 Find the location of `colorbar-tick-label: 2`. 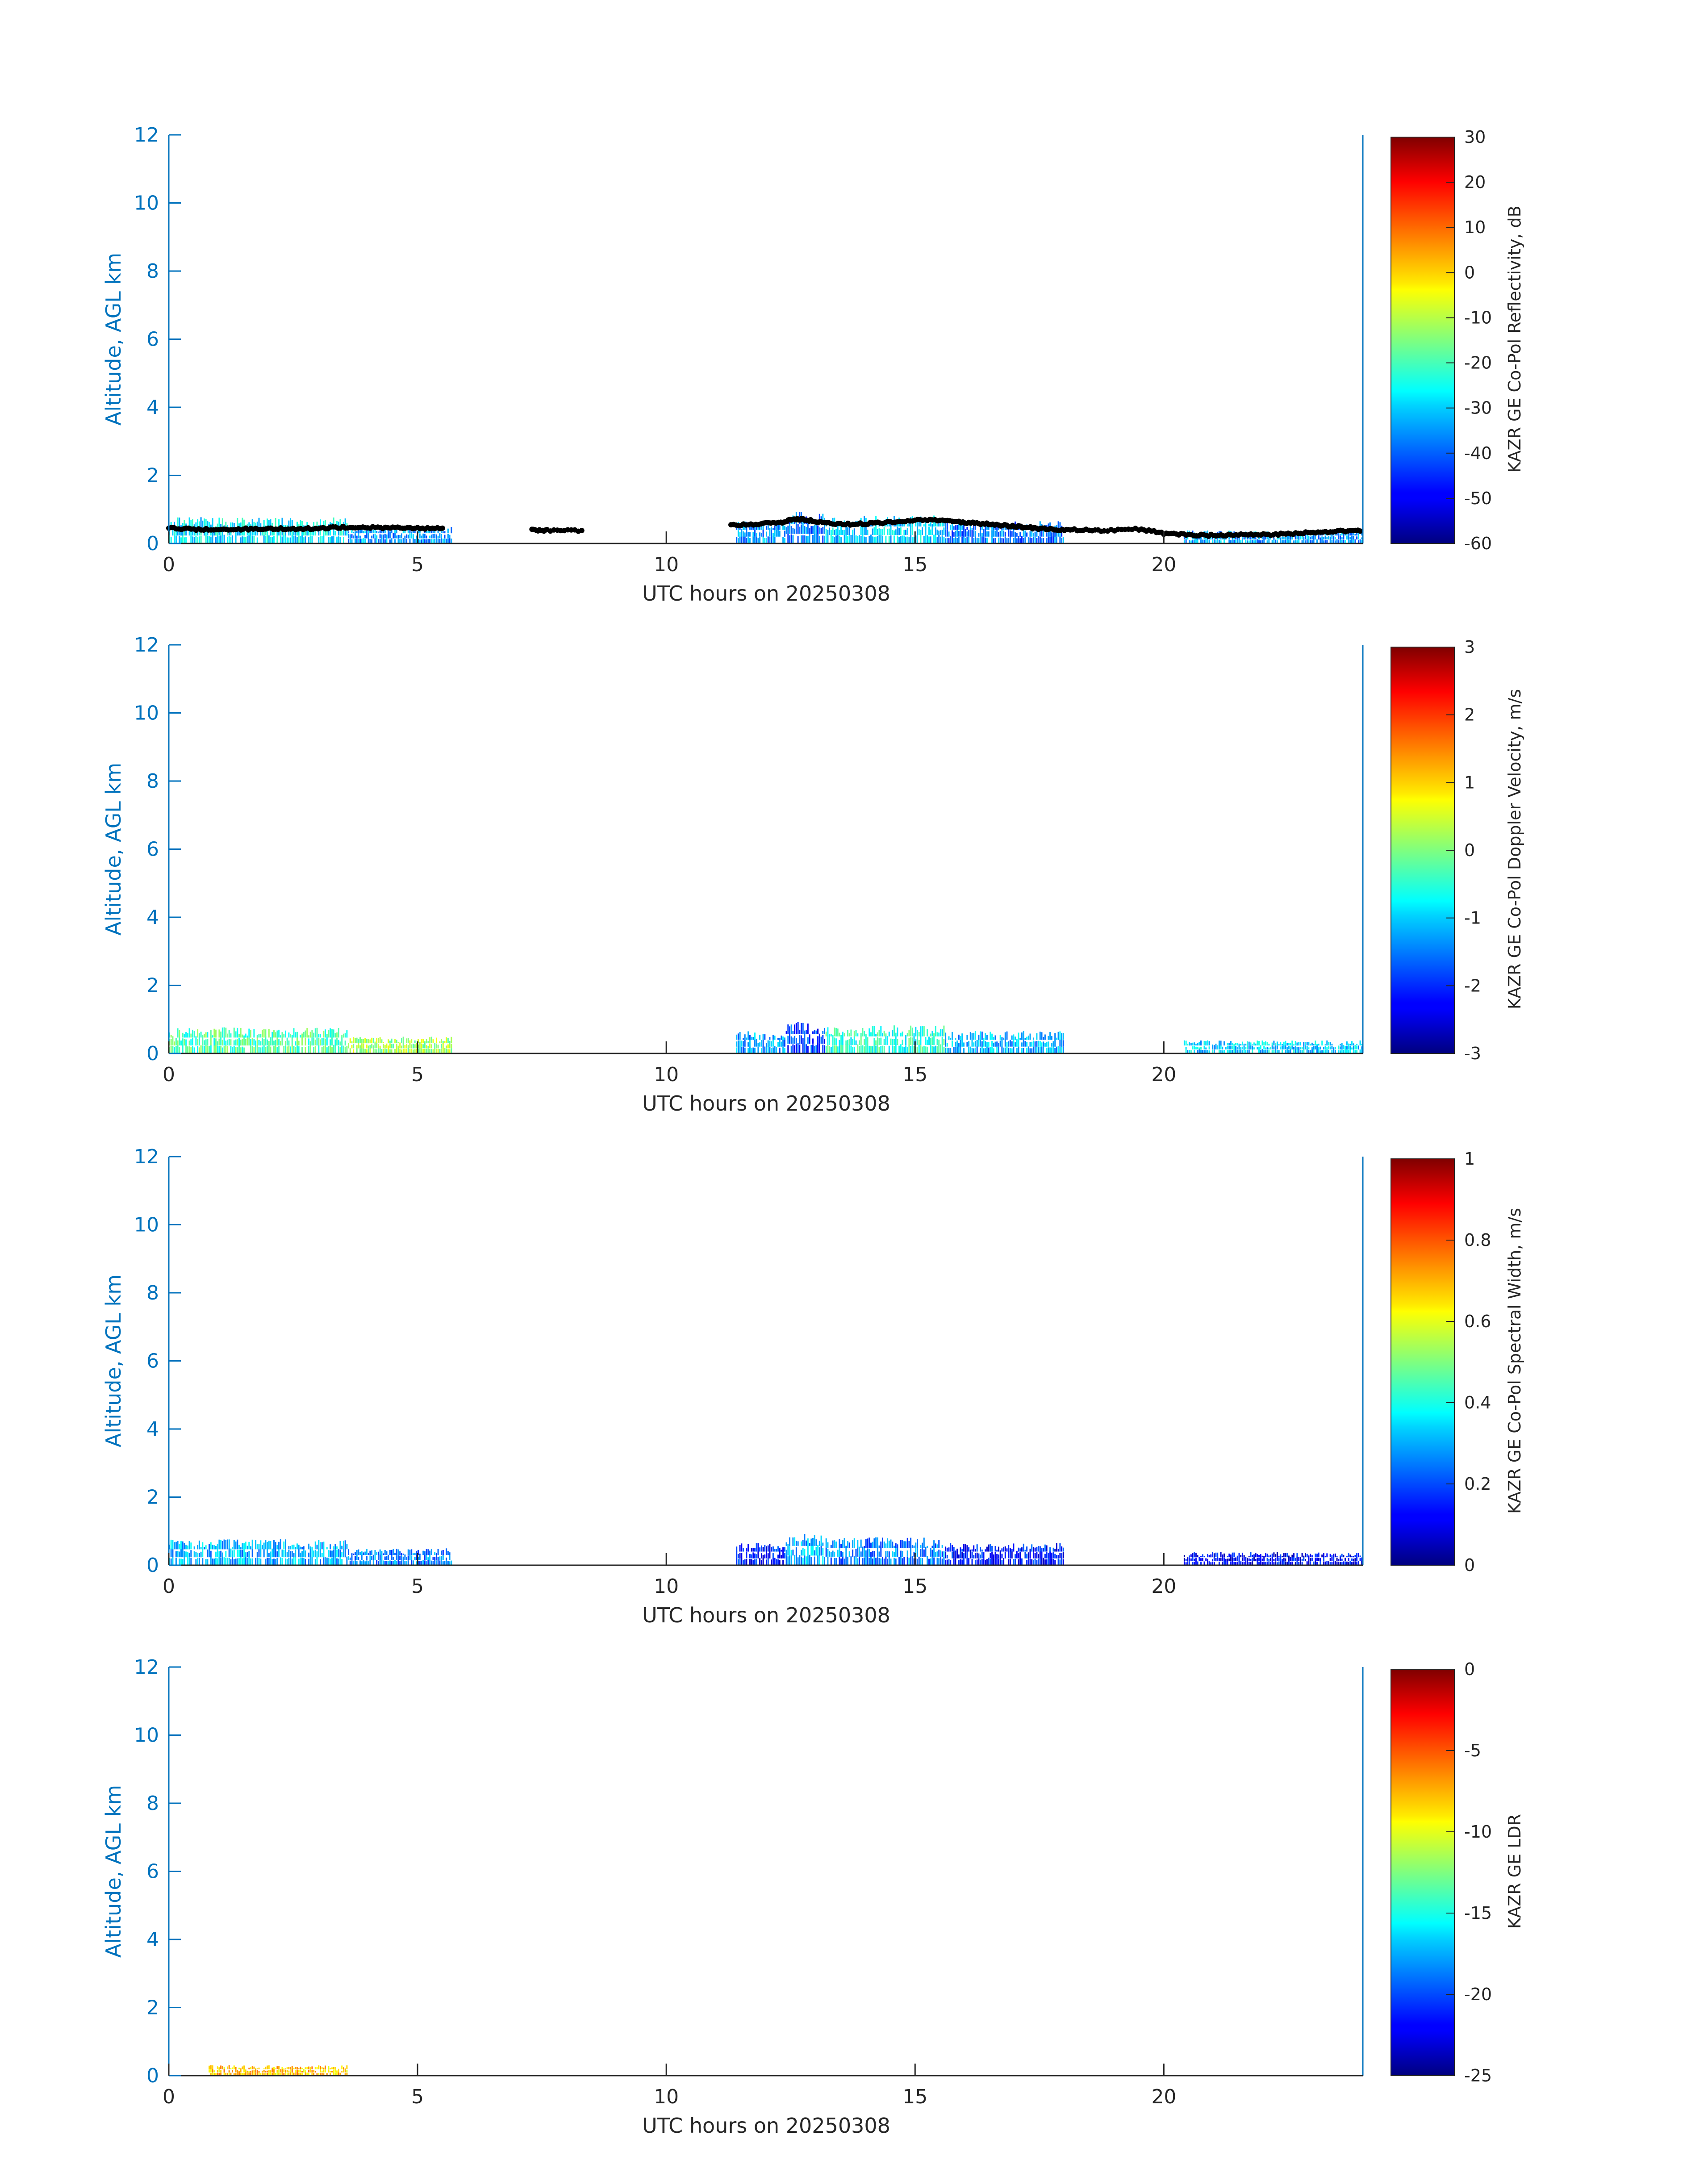

colorbar-tick-label: 2 is located at coordinates (1469, 715).